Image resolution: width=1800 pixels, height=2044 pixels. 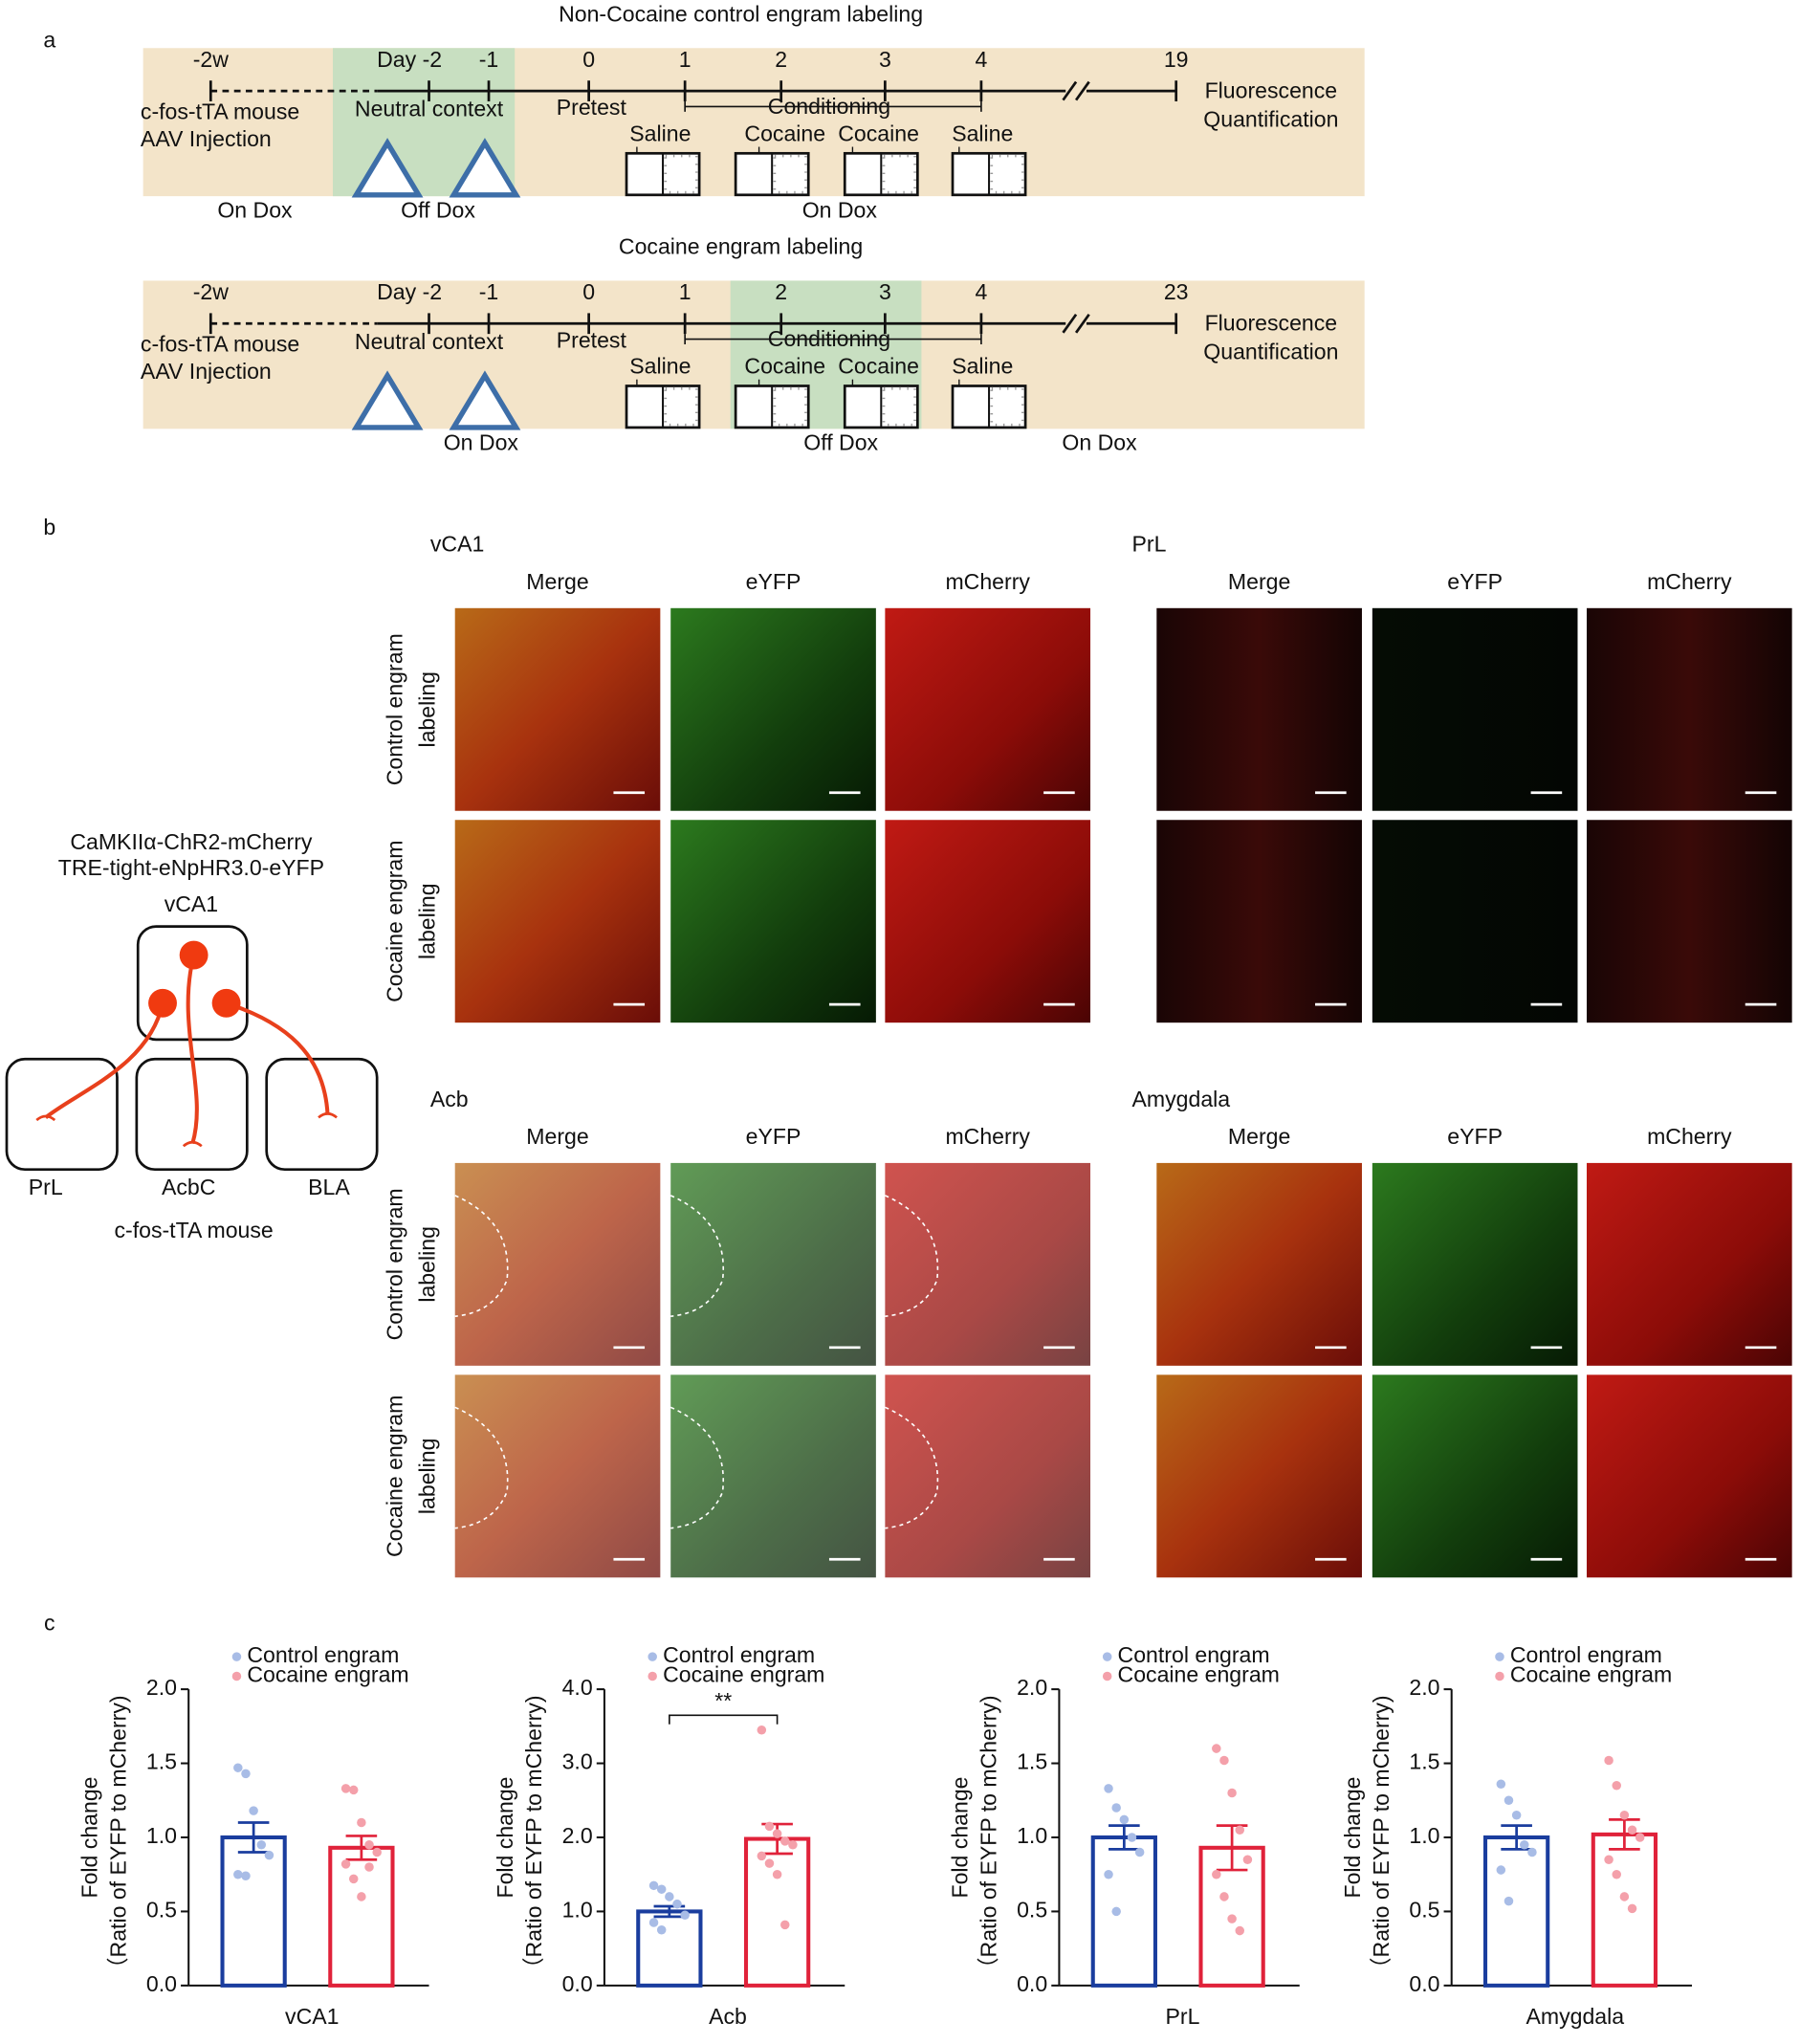 I want to click on label: On Dox, so click(x=1099, y=442).